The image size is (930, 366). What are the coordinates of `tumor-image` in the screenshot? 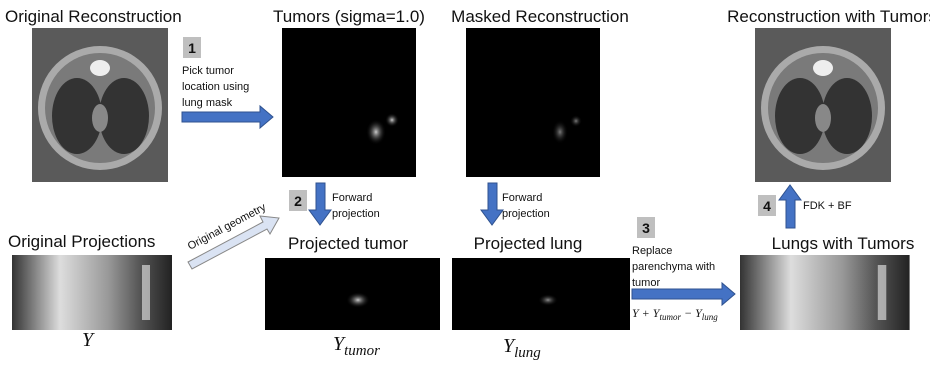 It's located at (349, 102).